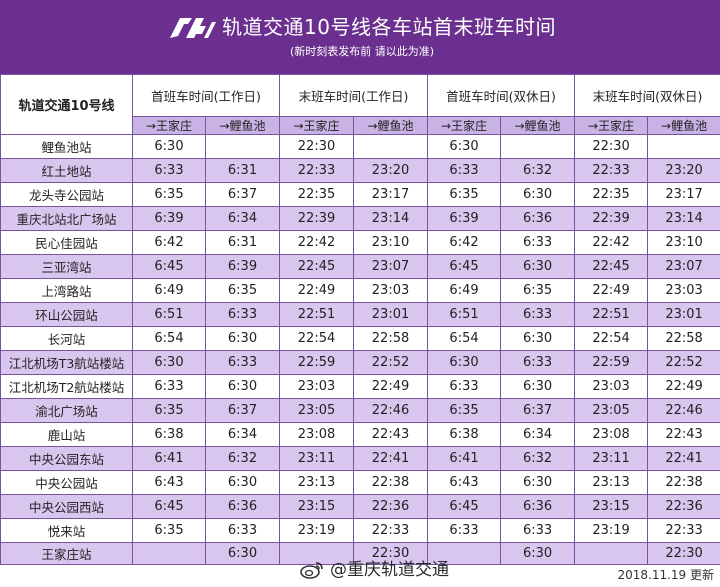 This screenshot has width=720, height=587. I want to click on time-cell: 23:19, so click(317, 530).